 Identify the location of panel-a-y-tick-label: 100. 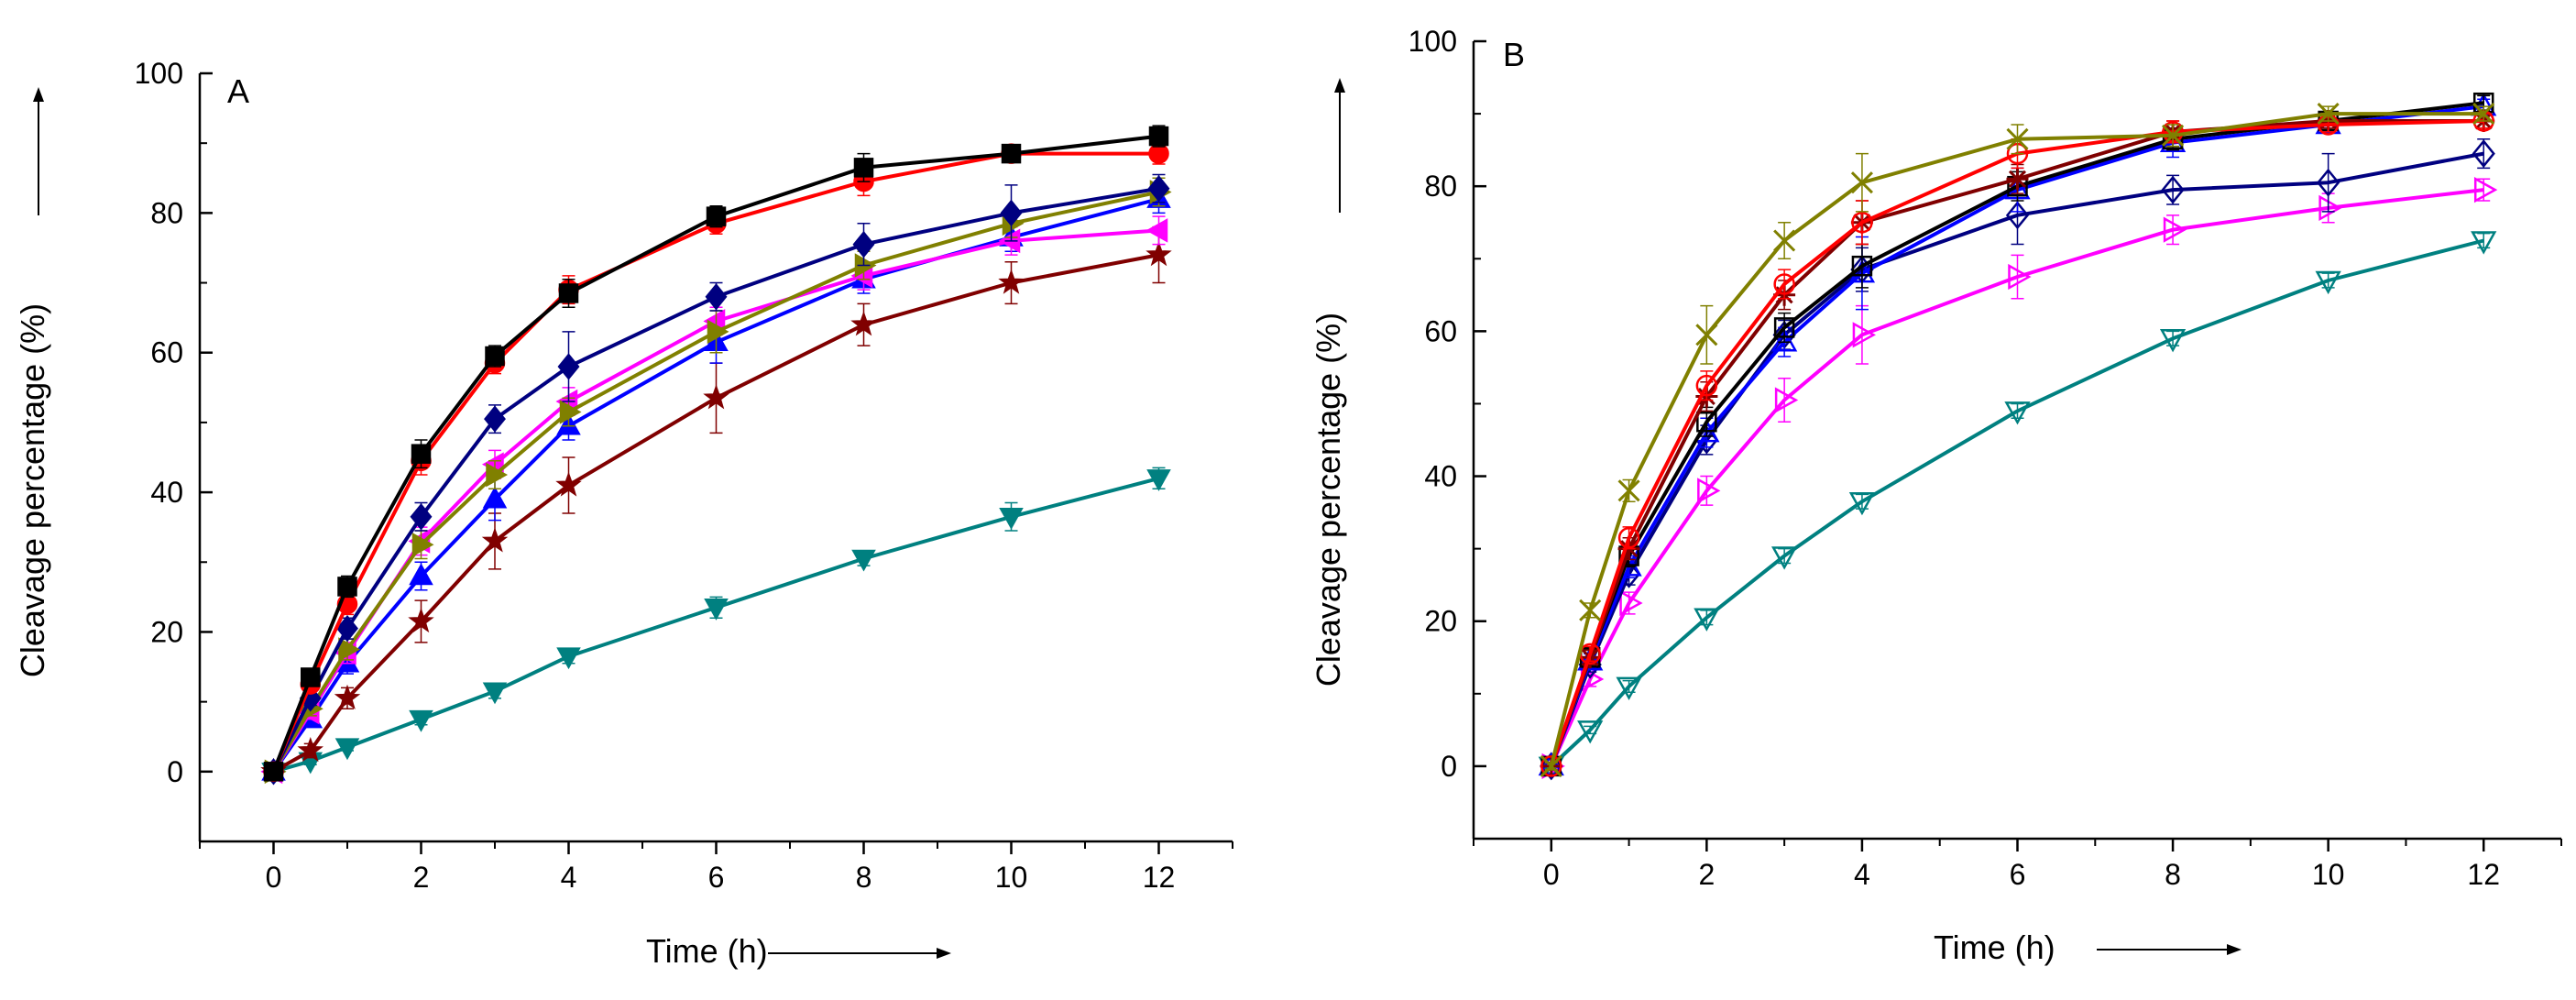
(159, 73).